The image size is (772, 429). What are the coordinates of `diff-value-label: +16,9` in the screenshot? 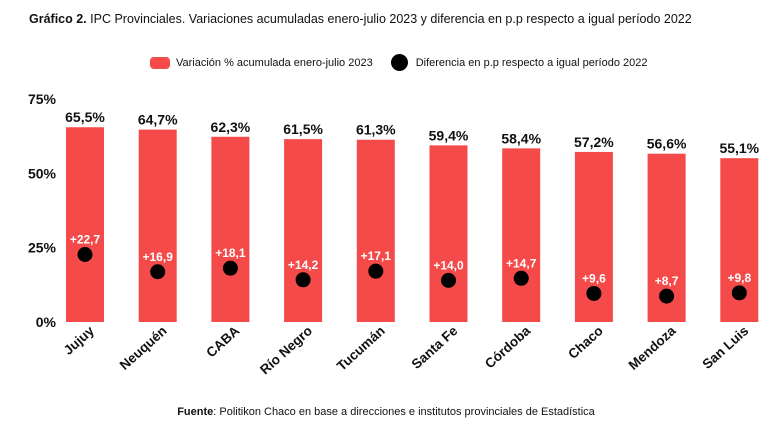 It's located at (158, 257).